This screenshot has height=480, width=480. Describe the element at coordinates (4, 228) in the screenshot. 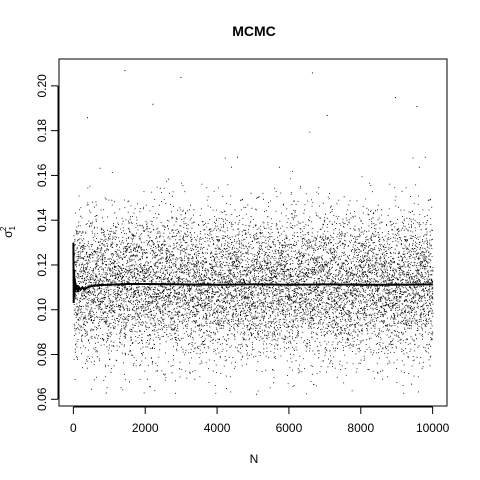

I see `y-axis-label-superscript: 2` at that location.